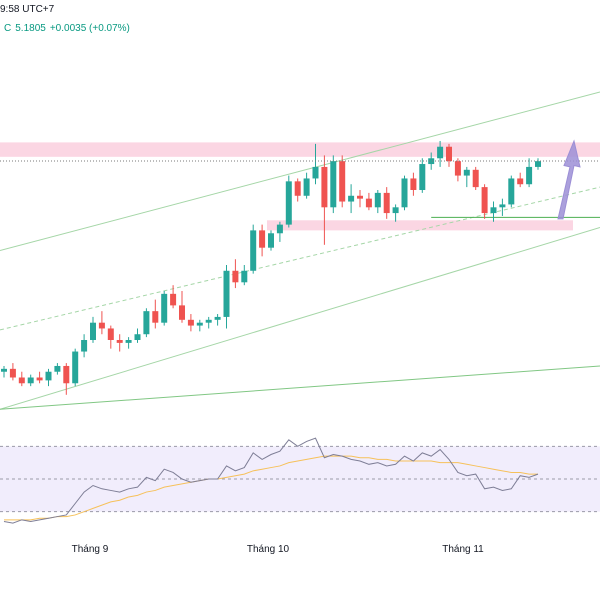 The width and height of the screenshot is (600, 600). Describe the element at coordinates (268, 549) in the screenshot. I see `x-tick-label-month-10: Tháng 10` at that location.